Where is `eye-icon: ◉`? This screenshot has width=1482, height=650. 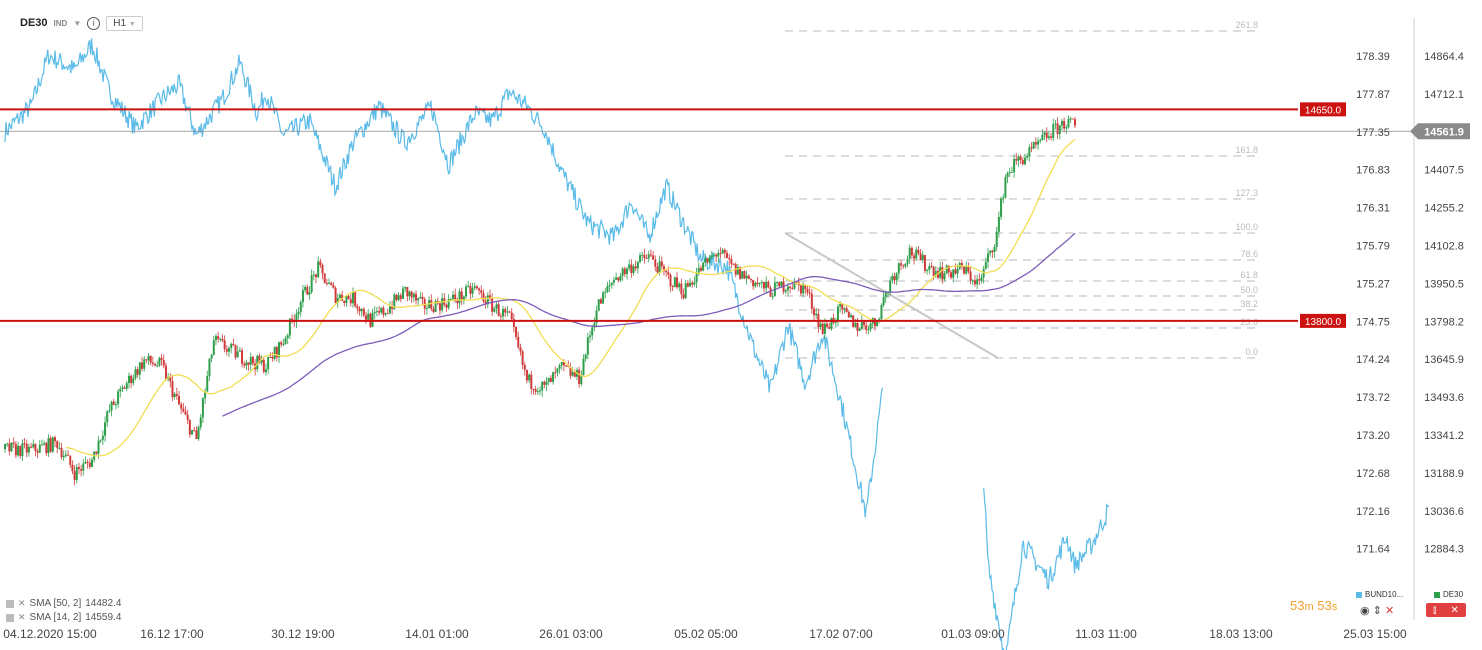
eye-icon: ◉ is located at coordinates (1365, 611).